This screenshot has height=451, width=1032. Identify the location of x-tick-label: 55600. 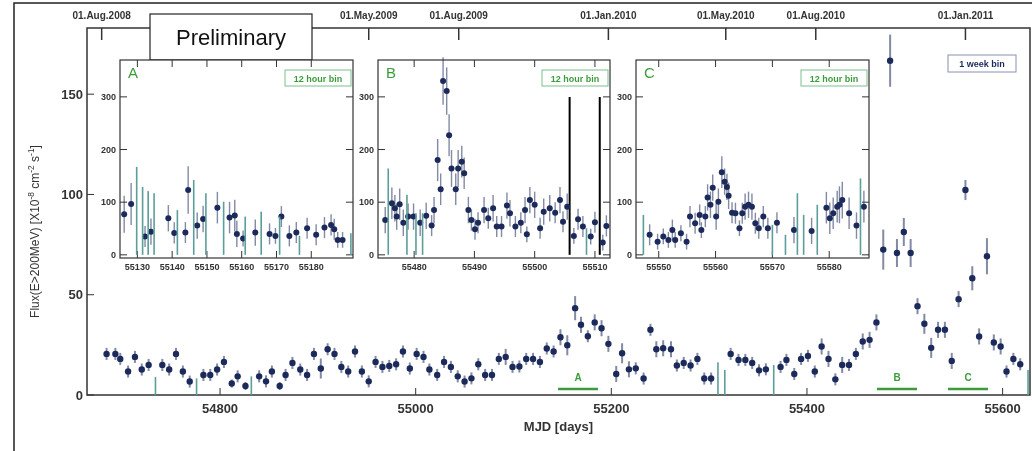
(1002, 408).